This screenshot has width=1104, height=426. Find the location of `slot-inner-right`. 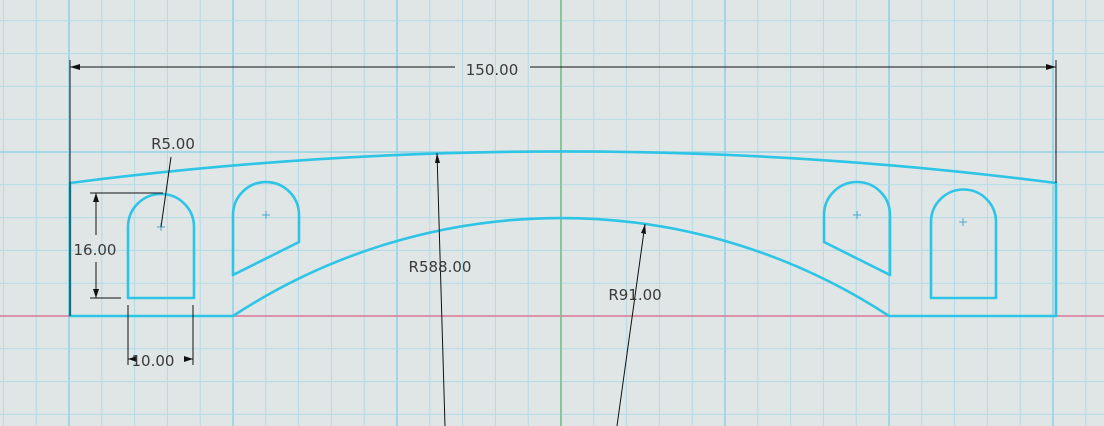

slot-inner-right is located at coordinates (857, 228).